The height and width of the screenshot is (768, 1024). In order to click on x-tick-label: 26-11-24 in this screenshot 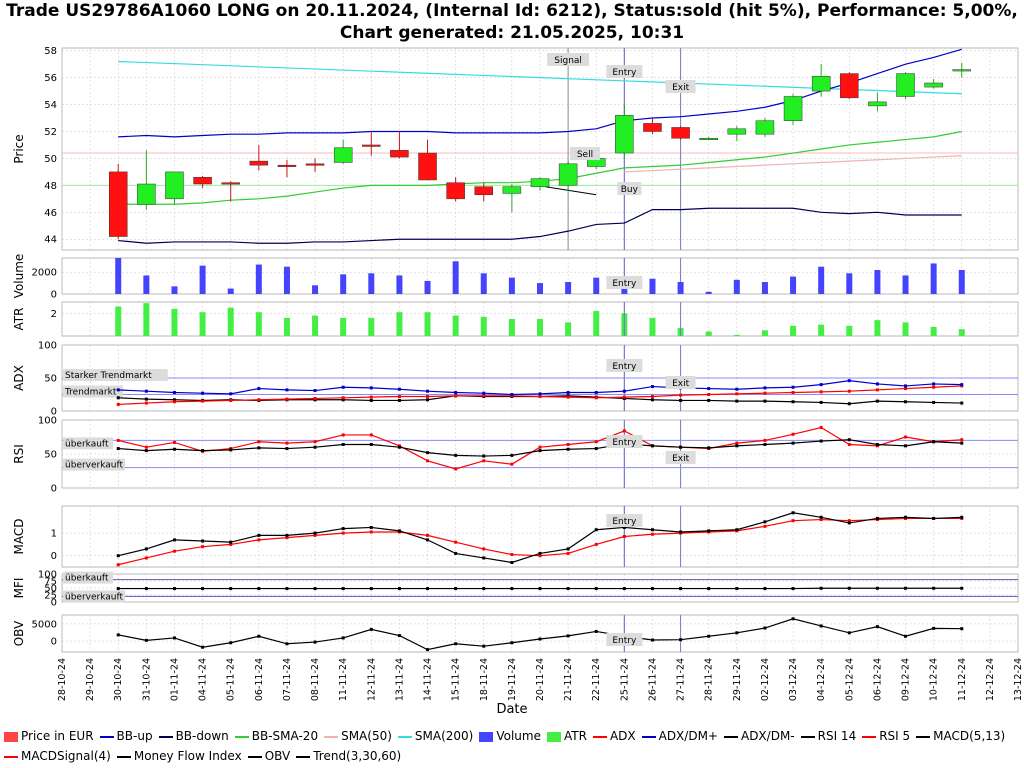, I will do `click(652, 679)`.